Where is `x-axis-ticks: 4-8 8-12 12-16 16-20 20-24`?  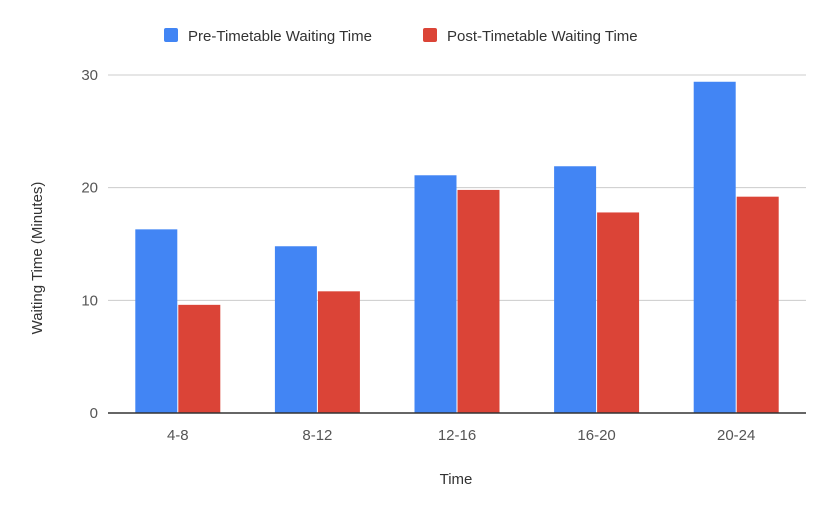 x-axis-ticks: 4-8 8-12 12-16 16-20 20-24 is located at coordinates (461, 435).